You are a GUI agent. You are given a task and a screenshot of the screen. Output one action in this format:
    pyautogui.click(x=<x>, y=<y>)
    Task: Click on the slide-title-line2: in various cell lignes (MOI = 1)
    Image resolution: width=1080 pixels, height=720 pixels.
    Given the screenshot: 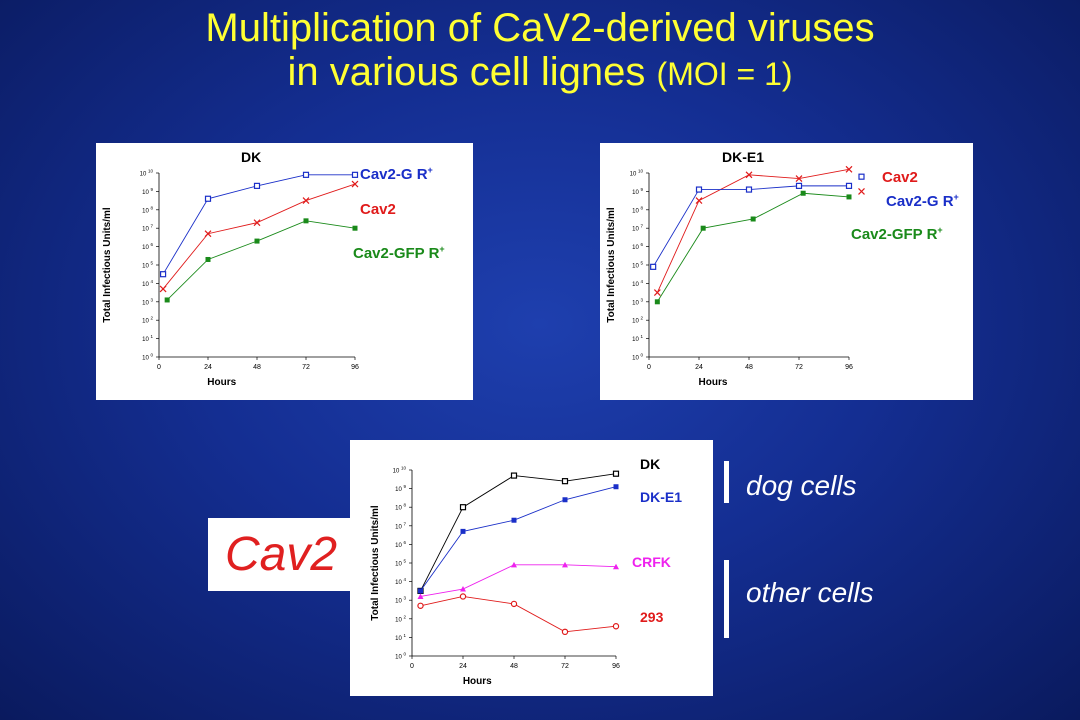 What is the action you would take?
    pyautogui.click(x=540, y=73)
    